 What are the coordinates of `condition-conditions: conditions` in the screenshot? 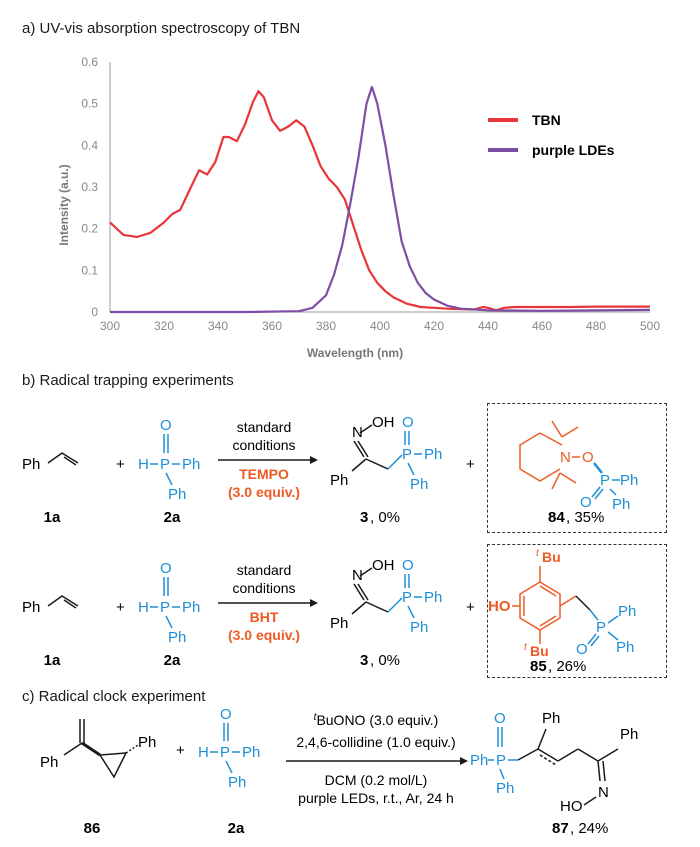 It's located at (263, 588).